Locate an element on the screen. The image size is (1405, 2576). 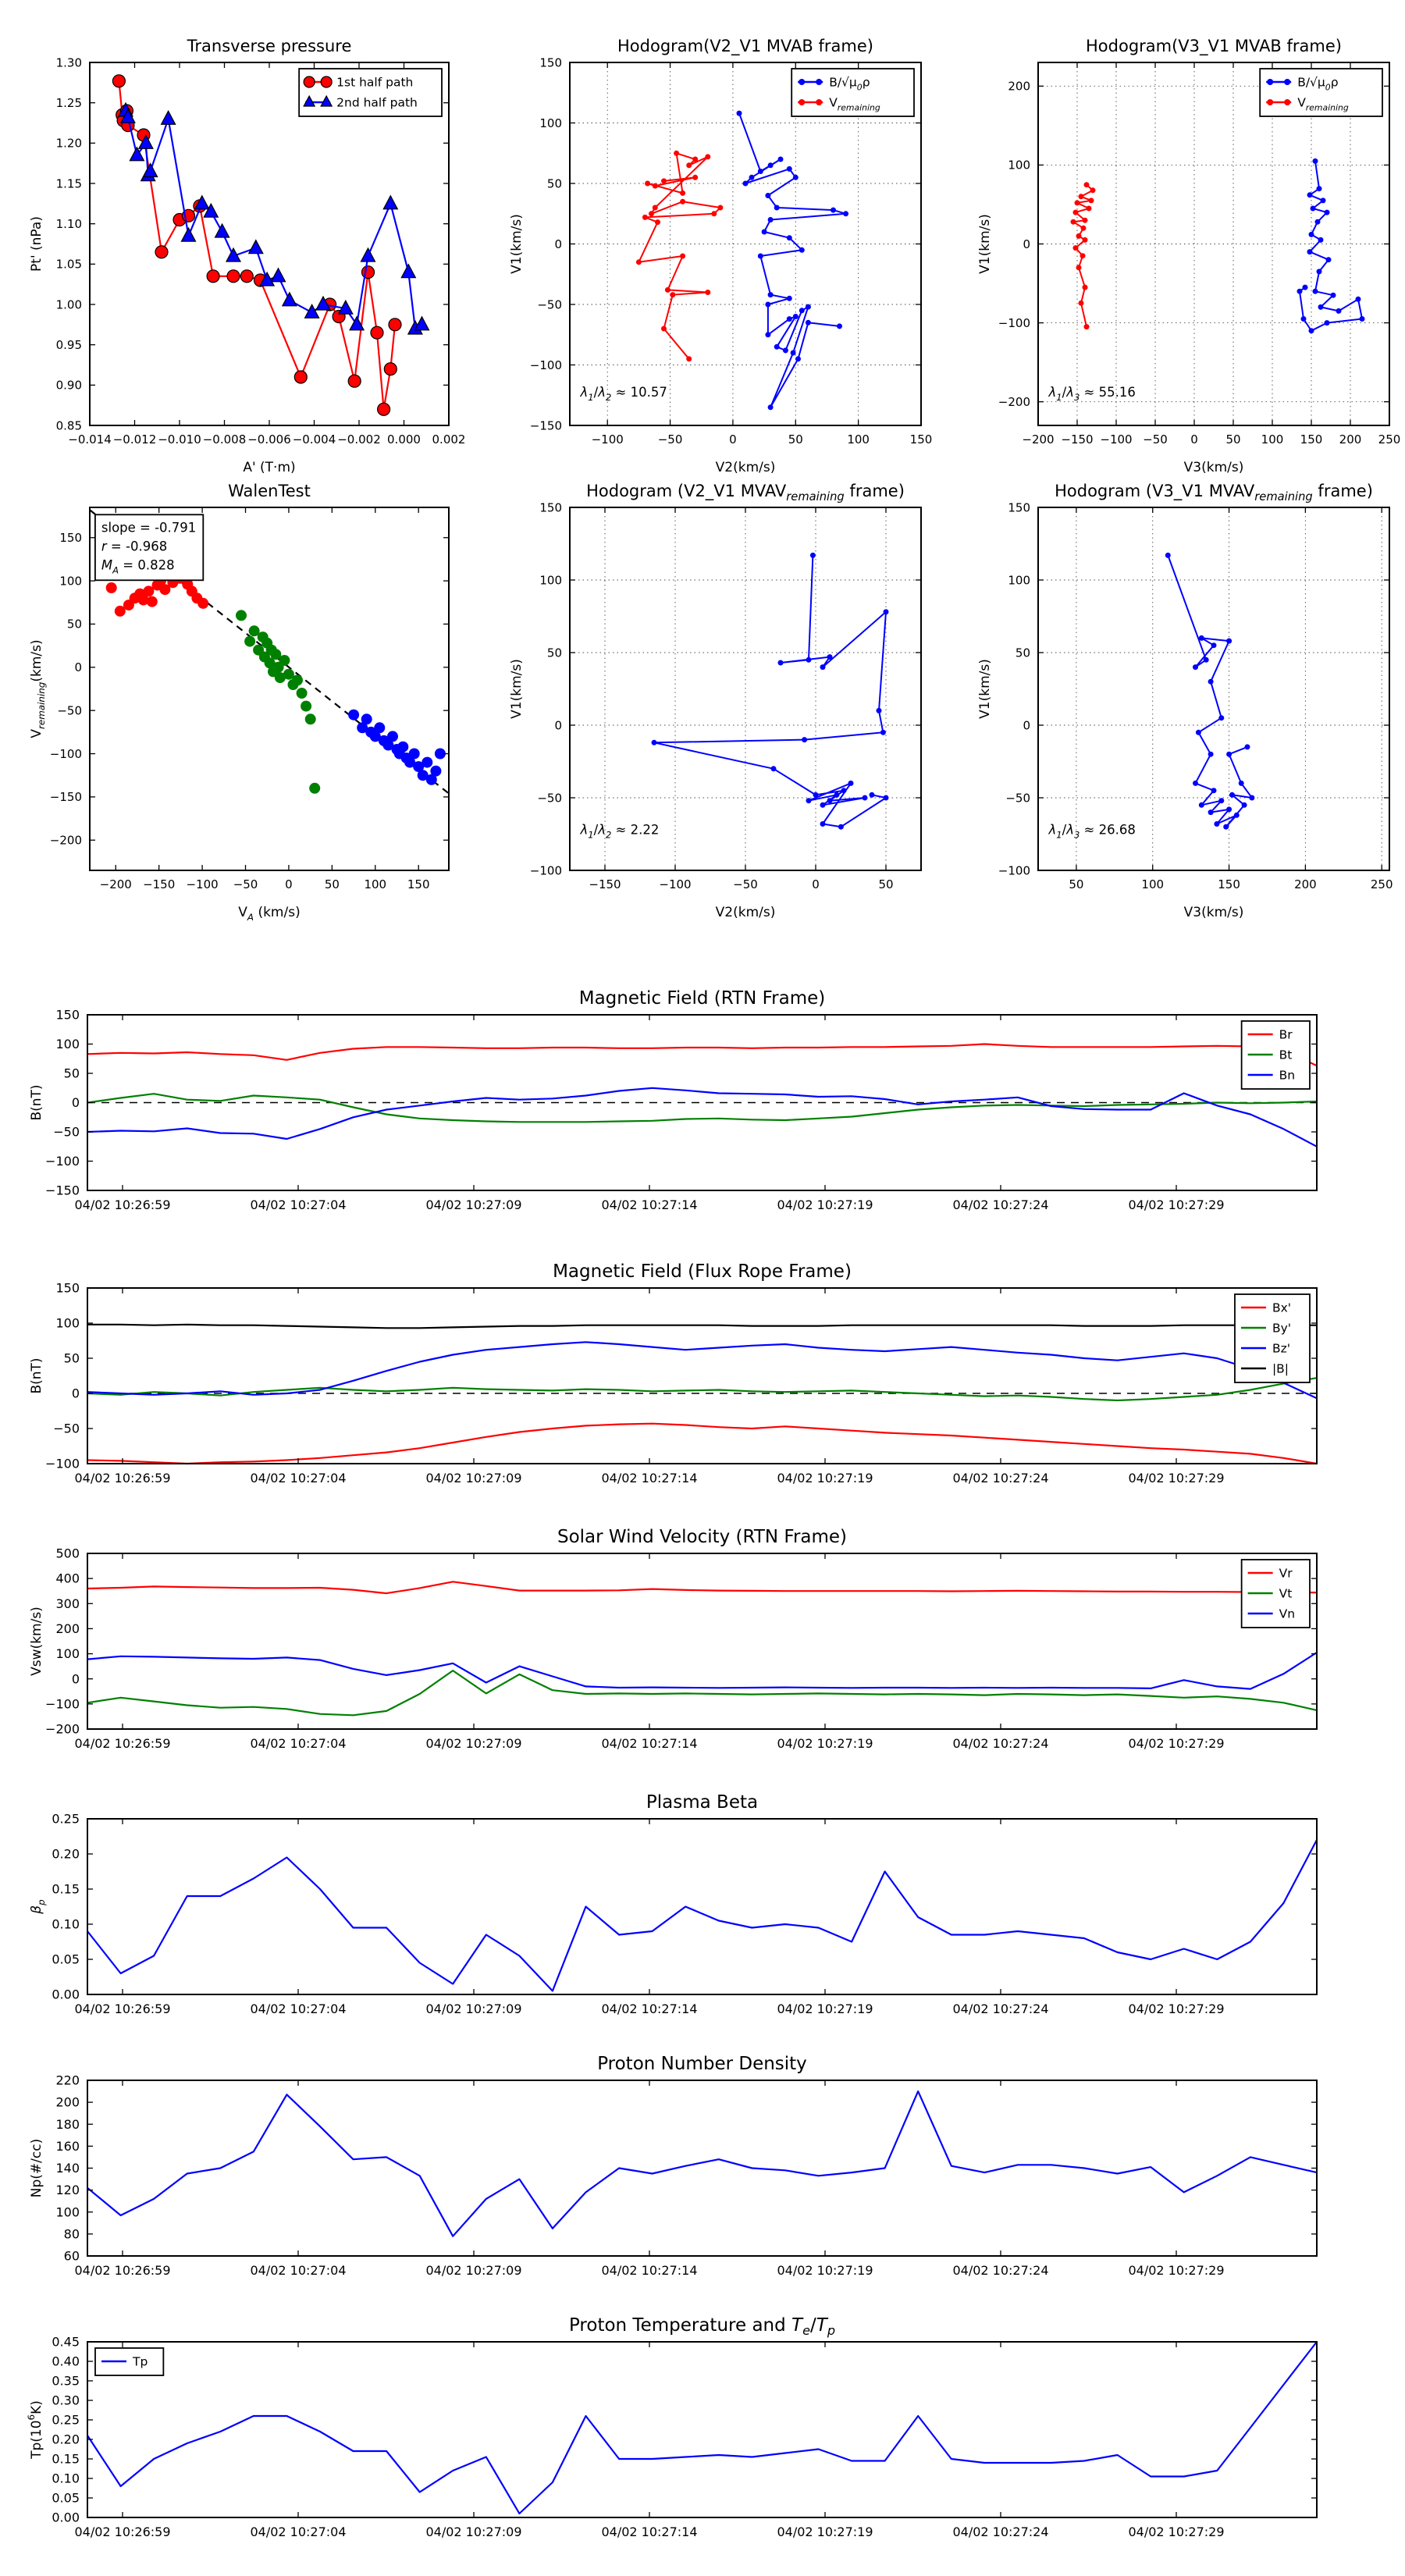
chart-title: Magnetic Field (Flux Rope Frame) is located at coordinates (703, 1271).